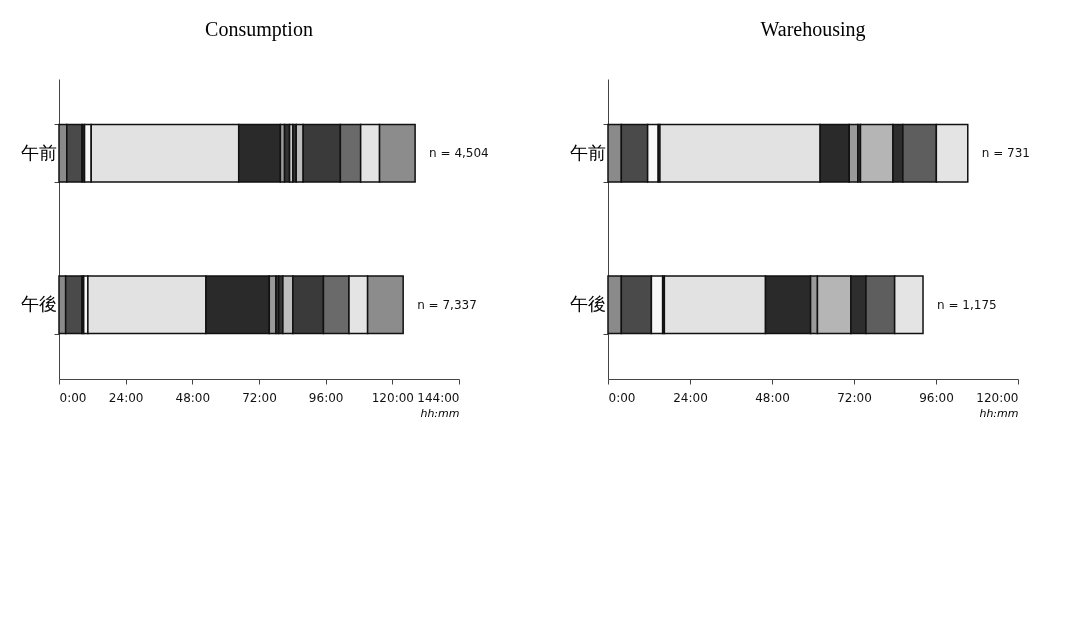  What do you see at coordinates (813, 29) in the screenshot?
I see `chart-title: Warehousing` at bounding box center [813, 29].